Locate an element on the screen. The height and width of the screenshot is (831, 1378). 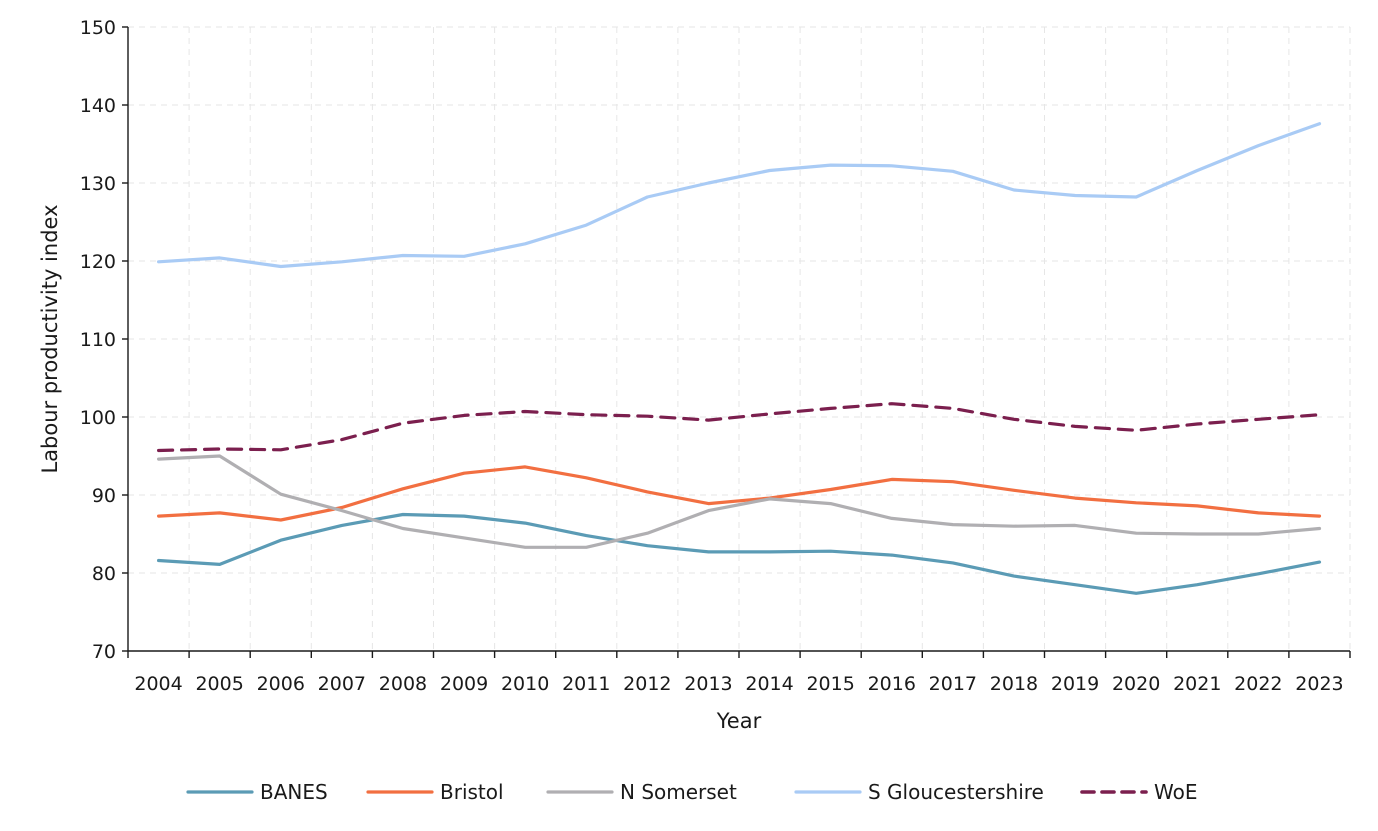
x-tick-label: 2004 is located at coordinates (158, 684).